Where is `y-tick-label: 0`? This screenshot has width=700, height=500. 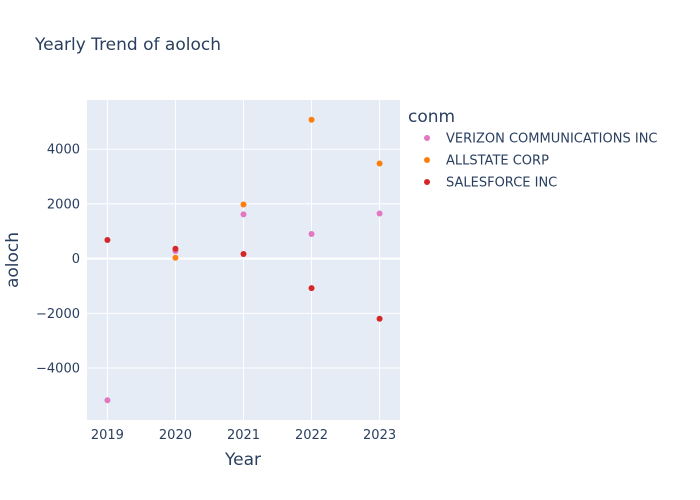 y-tick-label: 0 is located at coordinates (76, 259).